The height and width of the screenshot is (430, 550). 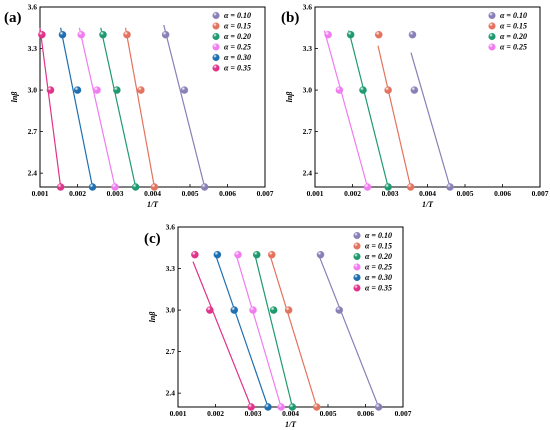 I want to click on x-tick-label: 0.006, so click(x=365, y=413).